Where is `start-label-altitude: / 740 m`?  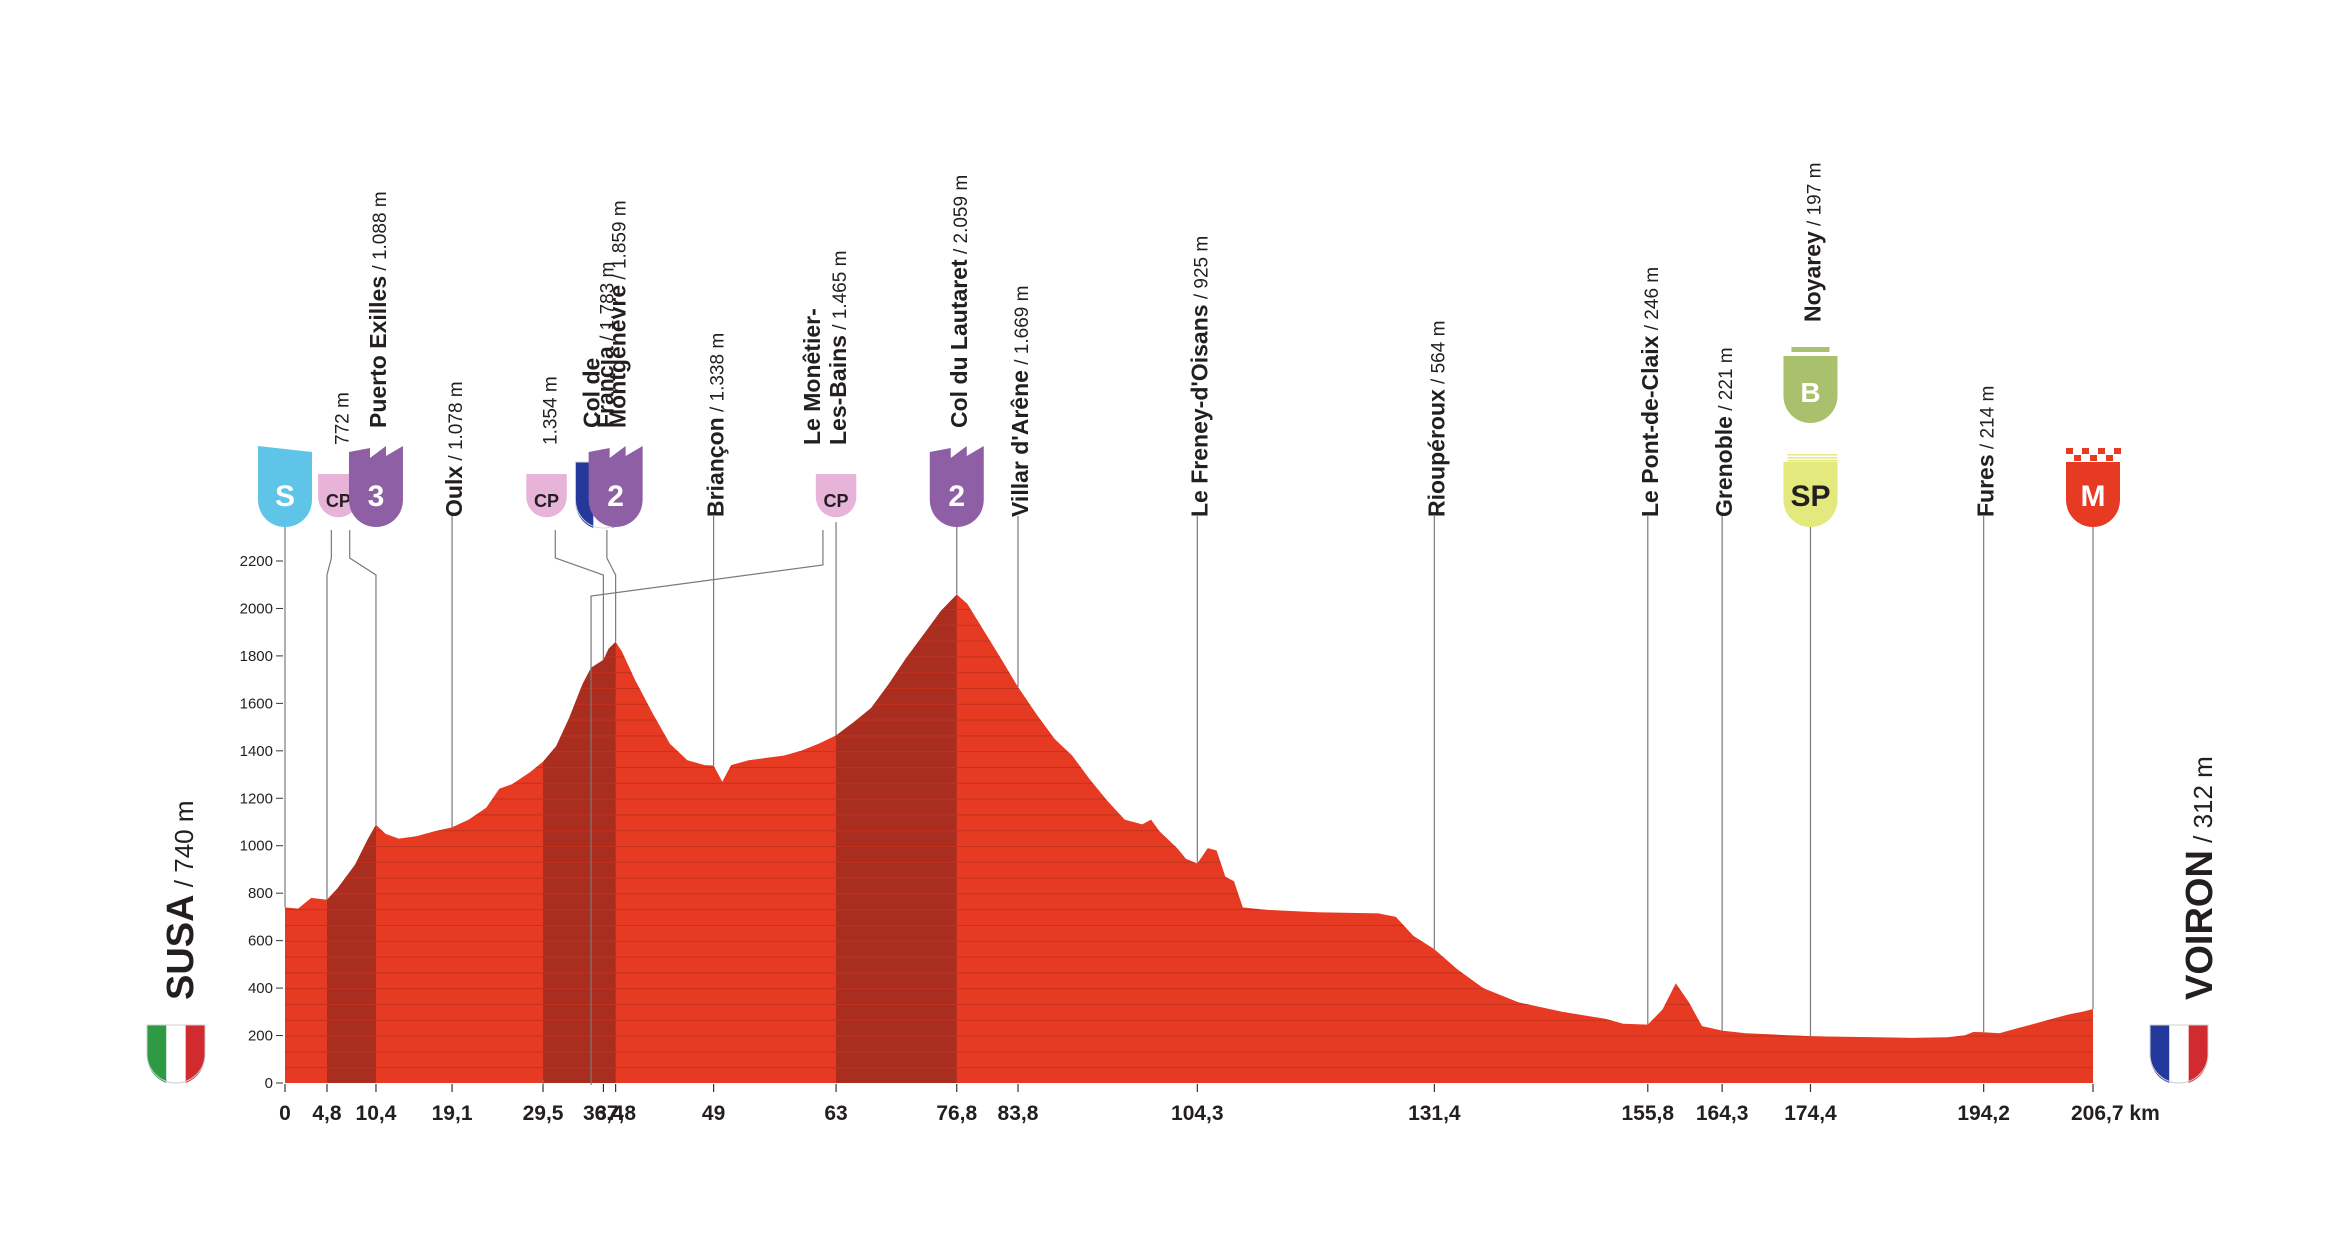 start-label-altitude: / 740 m is located at coordinates (184, 847).